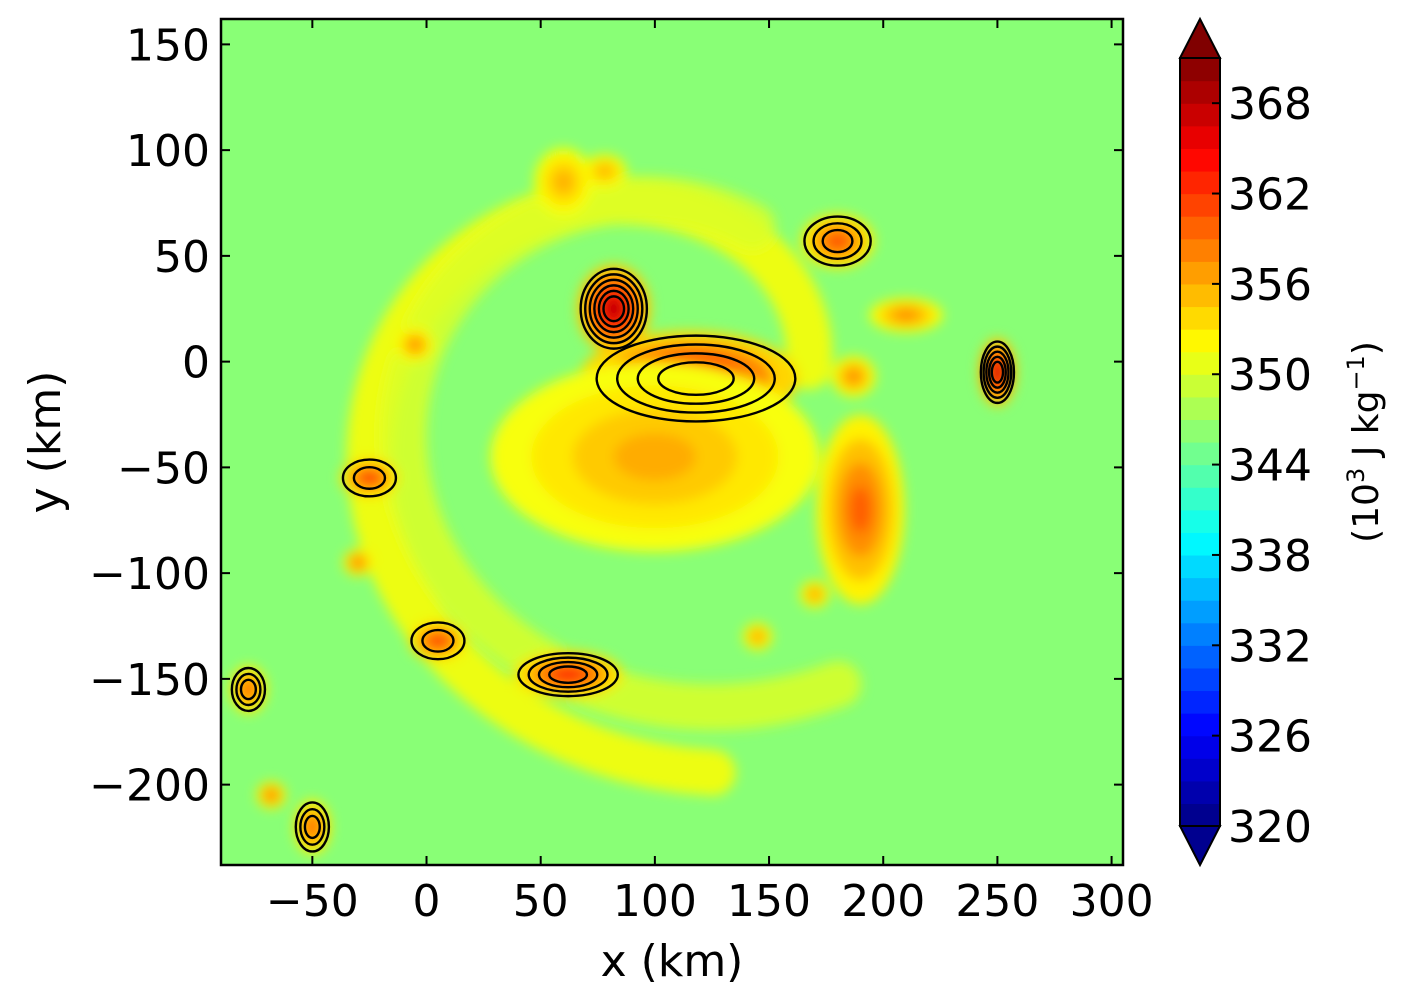 The image size is (1402, 1006). What do you see at coordinates (196, 363) in the screenshot?
I see `y-tick-label: 0` at bounding box center [196, 363].